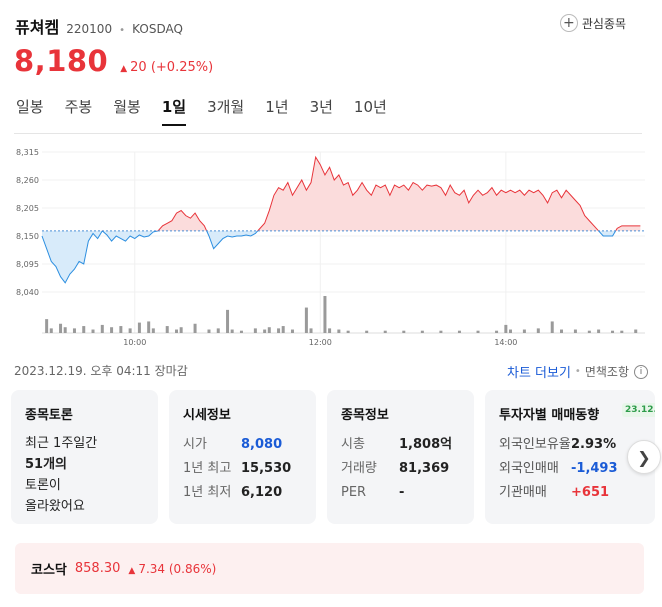 The width and height of the screenshot is (662, 607). I want to click on discussion-title: 종목토론, so click(49, 415).